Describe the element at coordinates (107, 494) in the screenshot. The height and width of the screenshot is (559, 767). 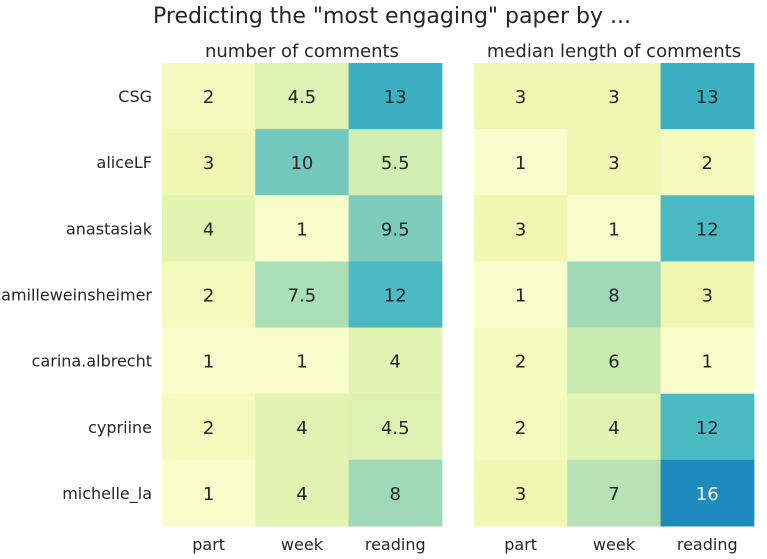
I see `row-label: michelle_la` at that location.